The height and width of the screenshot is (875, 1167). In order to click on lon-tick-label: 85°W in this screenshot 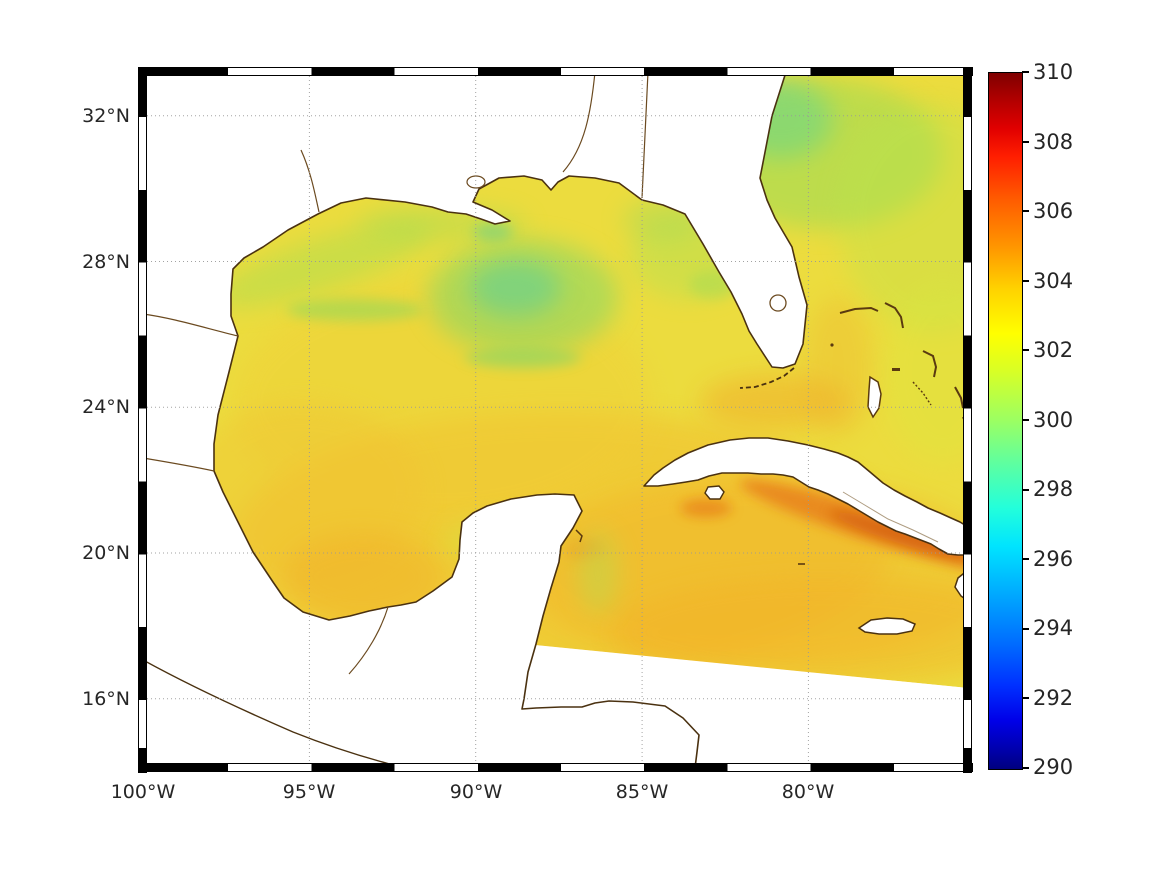, I will do `click(642, 792)`.